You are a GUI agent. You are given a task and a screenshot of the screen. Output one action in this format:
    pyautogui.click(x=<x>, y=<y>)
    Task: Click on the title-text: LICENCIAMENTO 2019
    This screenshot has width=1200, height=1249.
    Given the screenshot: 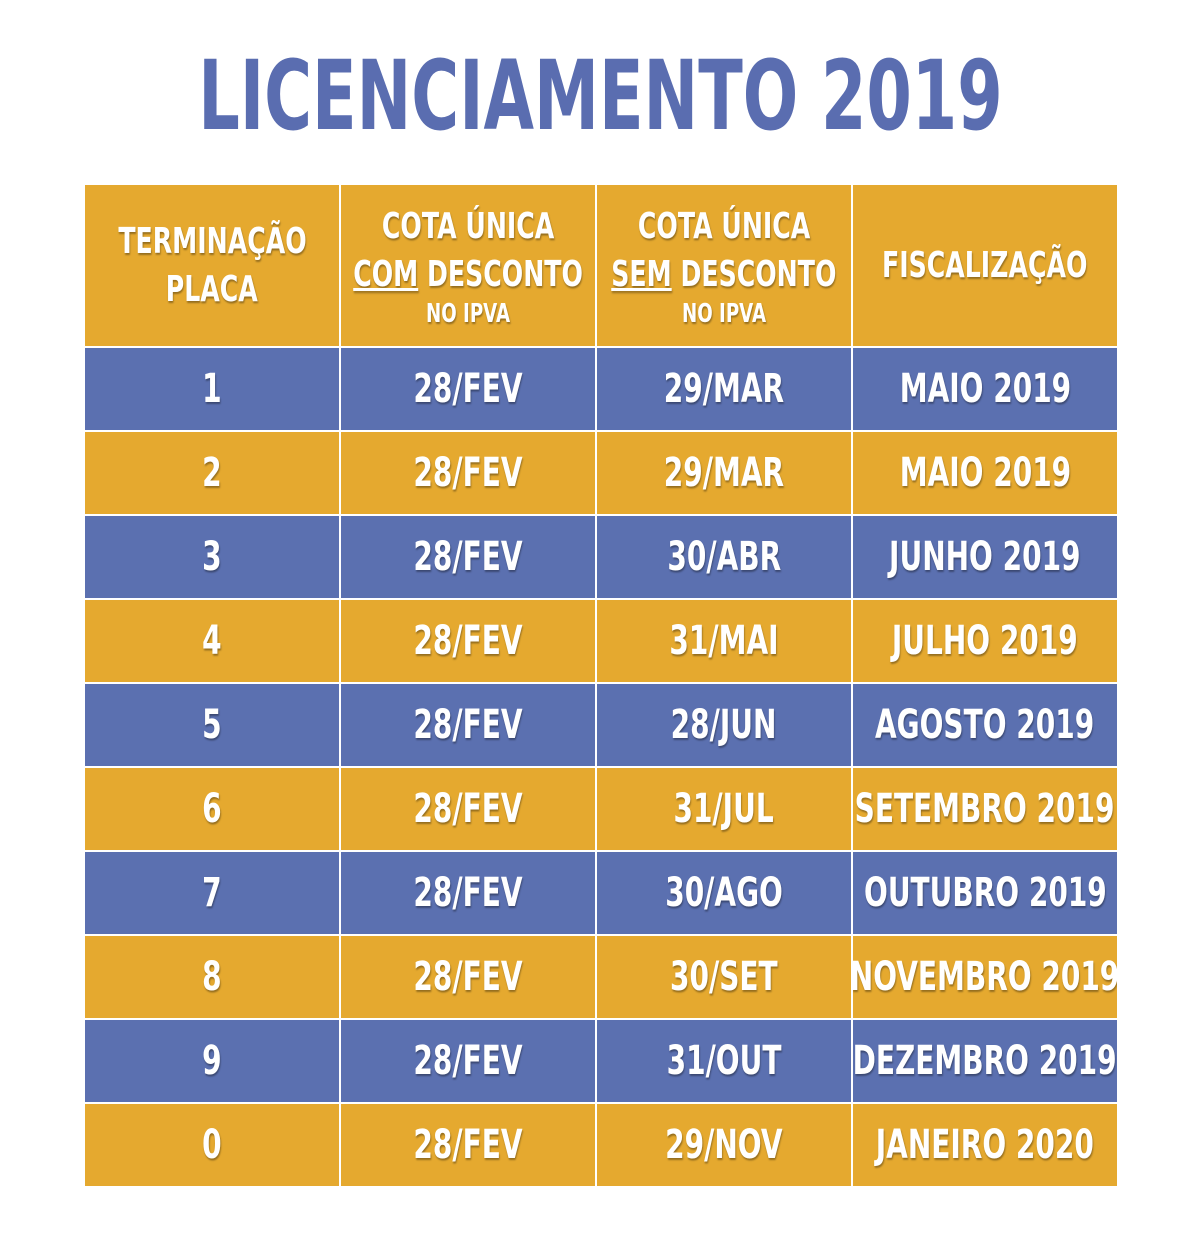 What is the action you would take?
    pyautogui.click(x=600, y=96)
    